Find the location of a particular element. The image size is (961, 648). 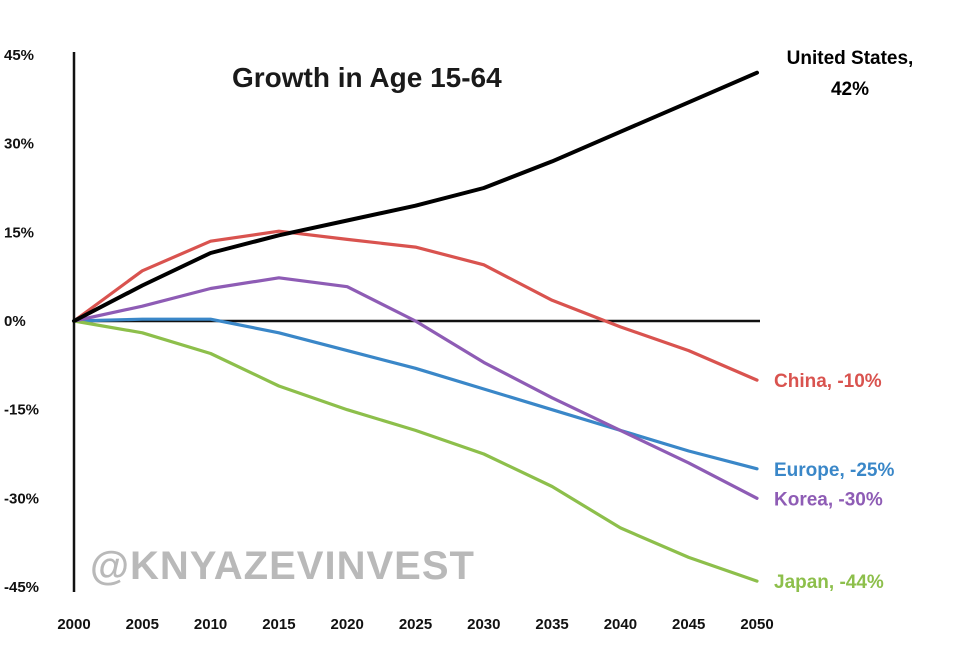

x-tick-label: 2015 is located at coordinates (278, 624).